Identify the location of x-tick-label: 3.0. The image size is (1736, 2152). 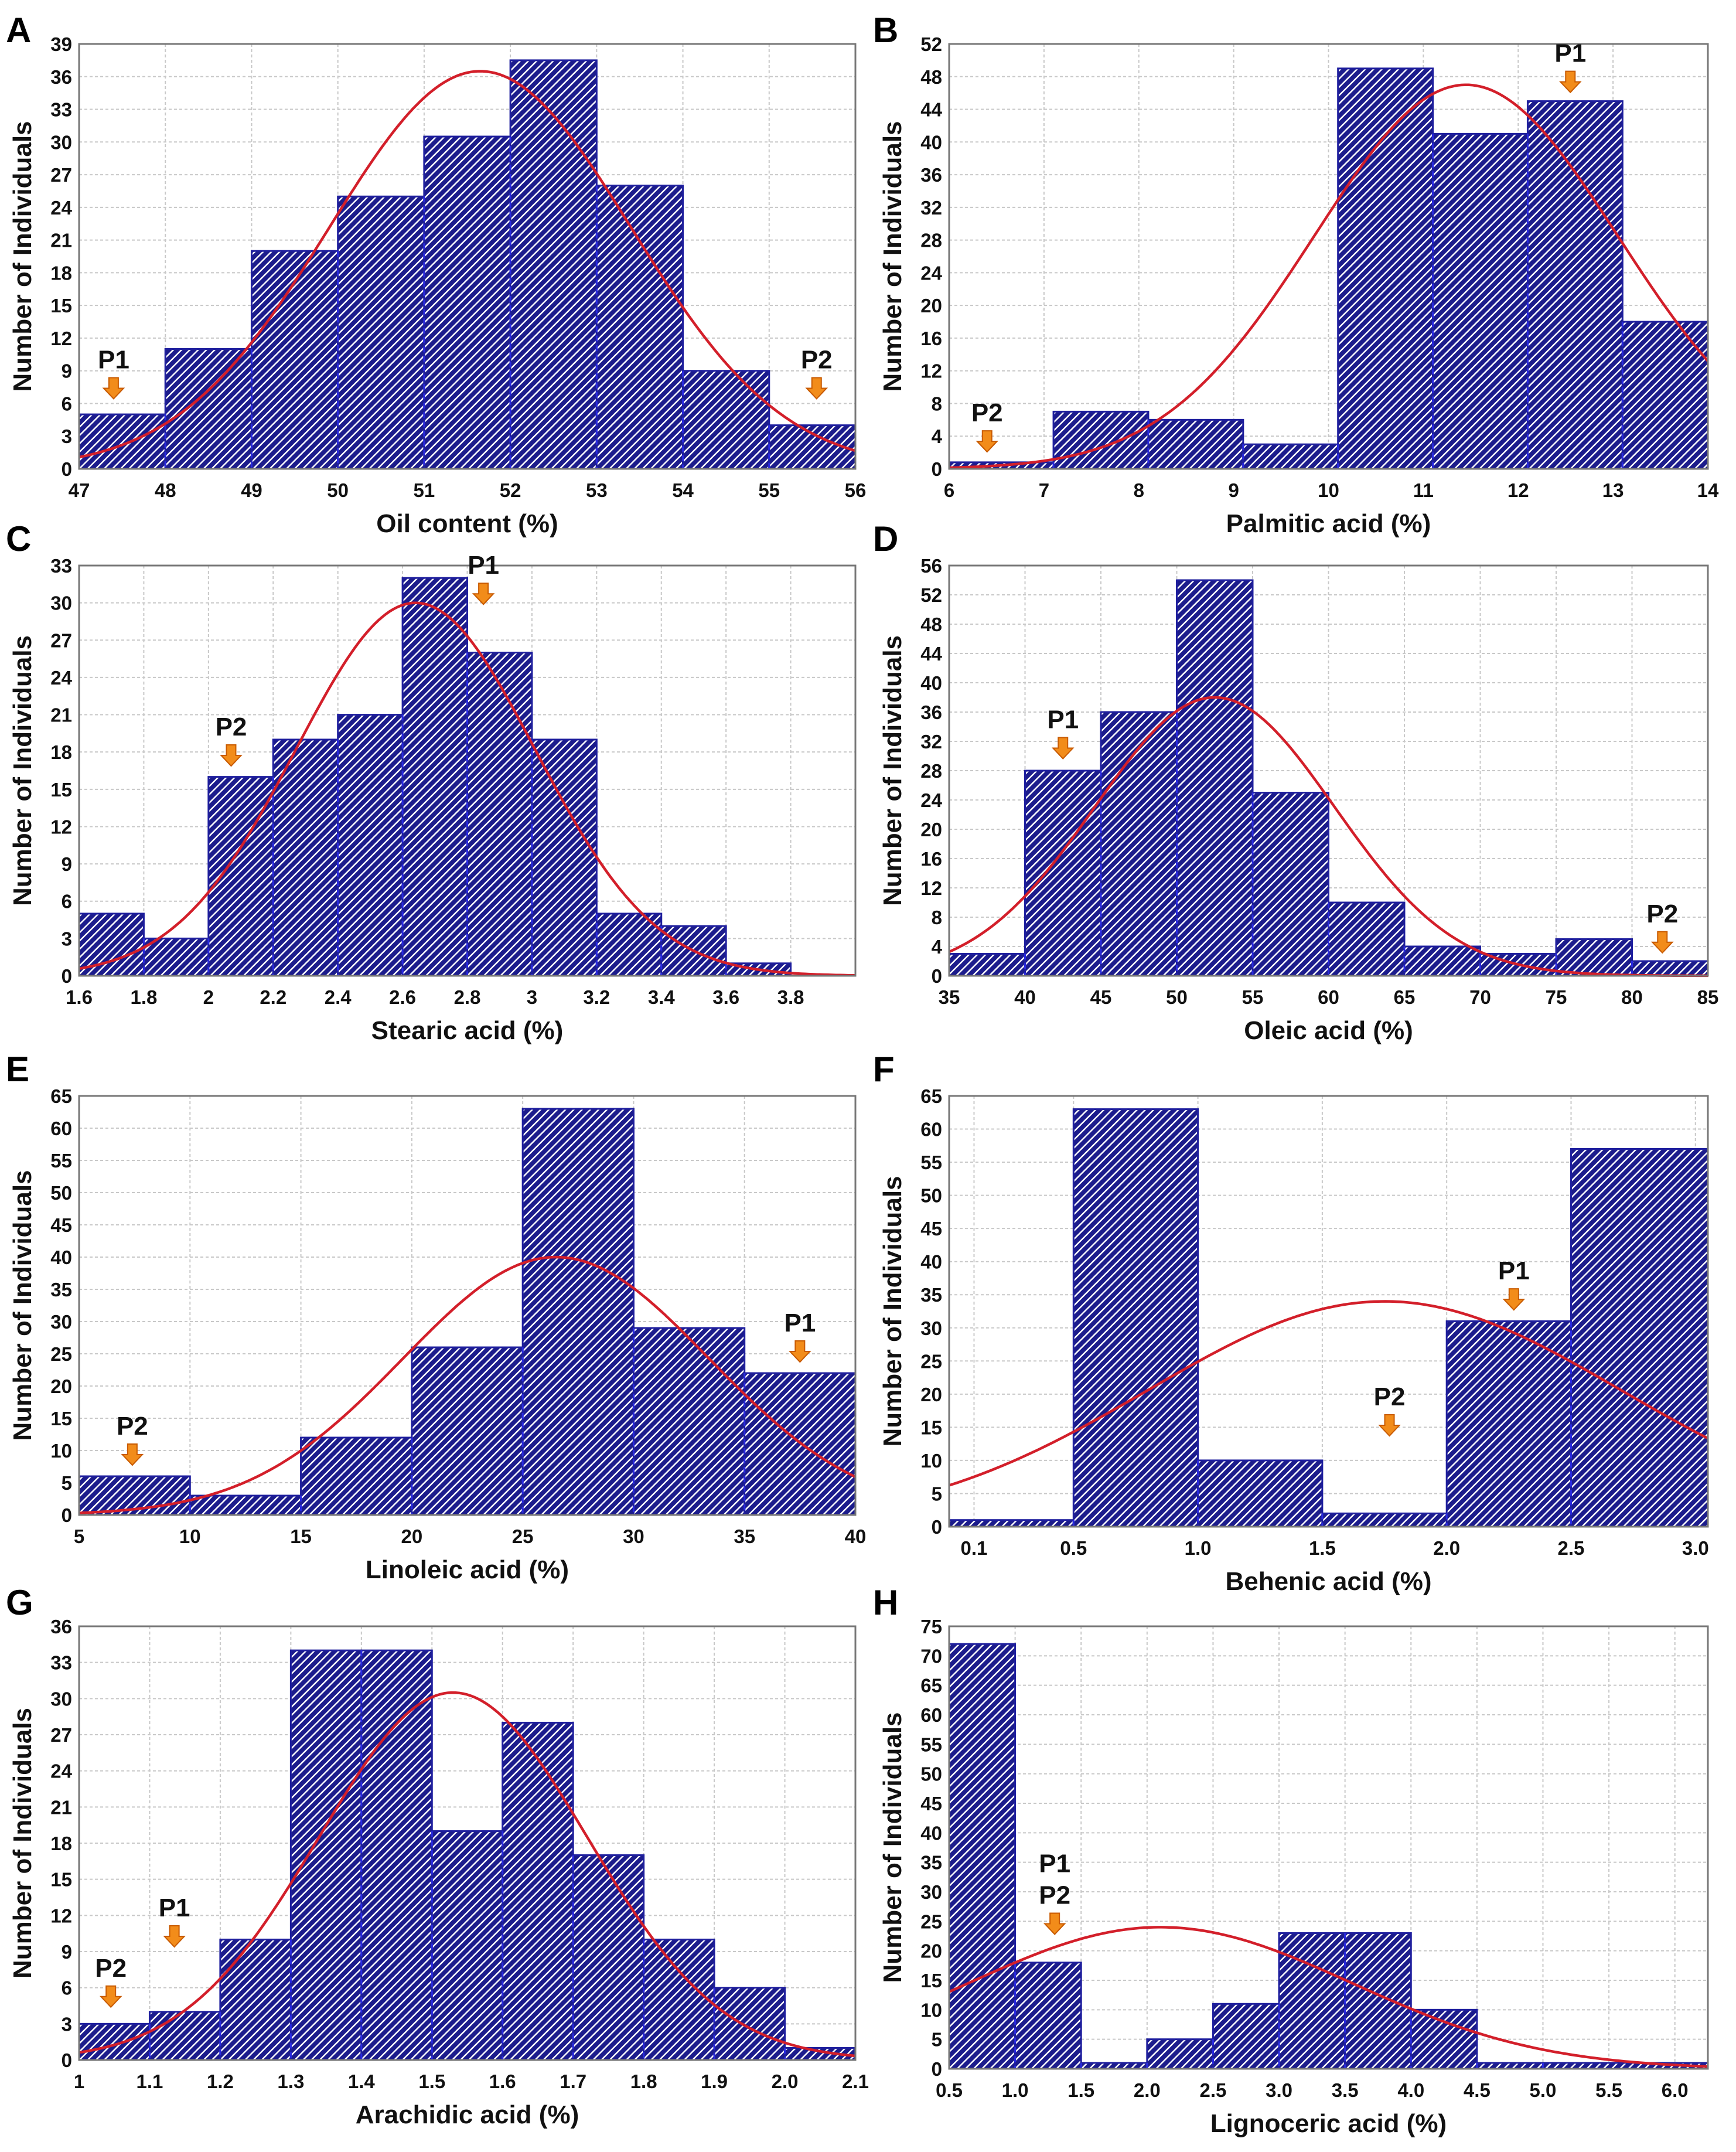
(1279, 2090).